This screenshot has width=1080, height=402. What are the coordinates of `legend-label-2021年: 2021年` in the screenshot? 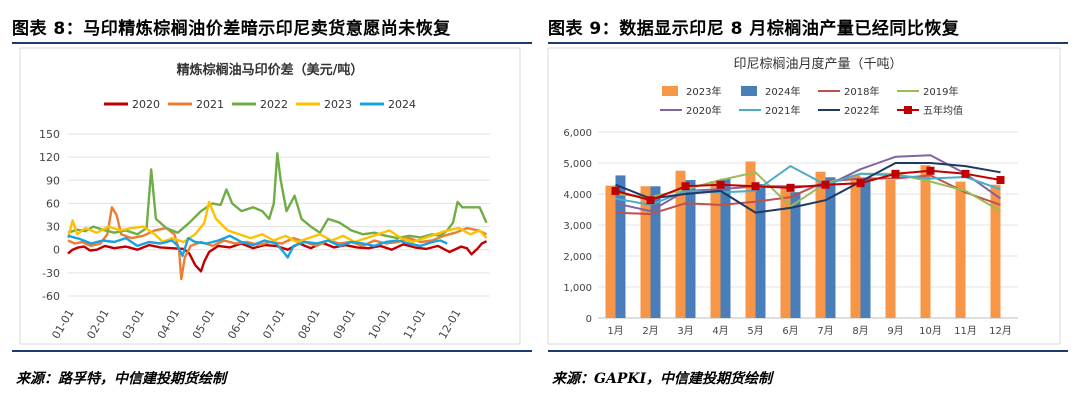 It's located at (782, 110).